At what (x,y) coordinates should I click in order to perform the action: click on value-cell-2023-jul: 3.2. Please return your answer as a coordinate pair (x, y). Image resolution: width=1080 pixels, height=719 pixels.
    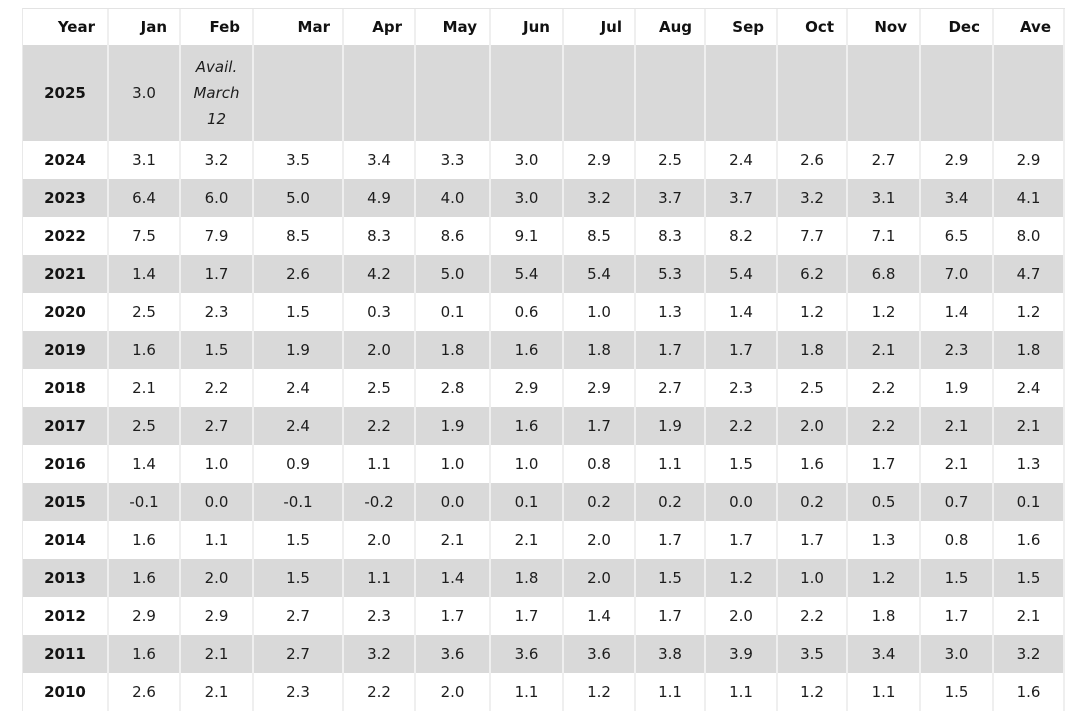
    Looking at the image, I should click on (600, 198).